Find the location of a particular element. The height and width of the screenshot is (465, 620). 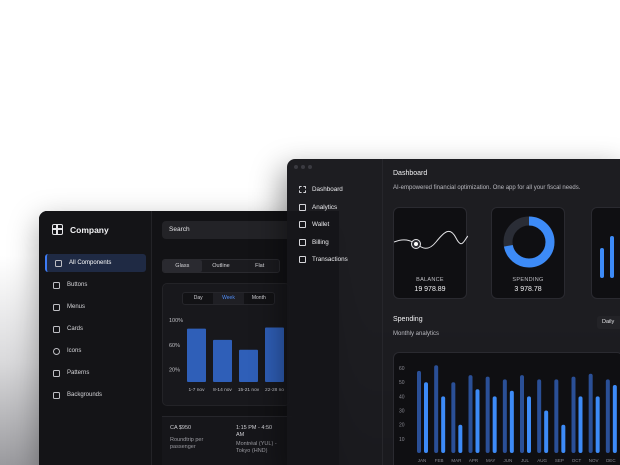

nav-item-transactions: Transactions is located at coordinates (323, 260).